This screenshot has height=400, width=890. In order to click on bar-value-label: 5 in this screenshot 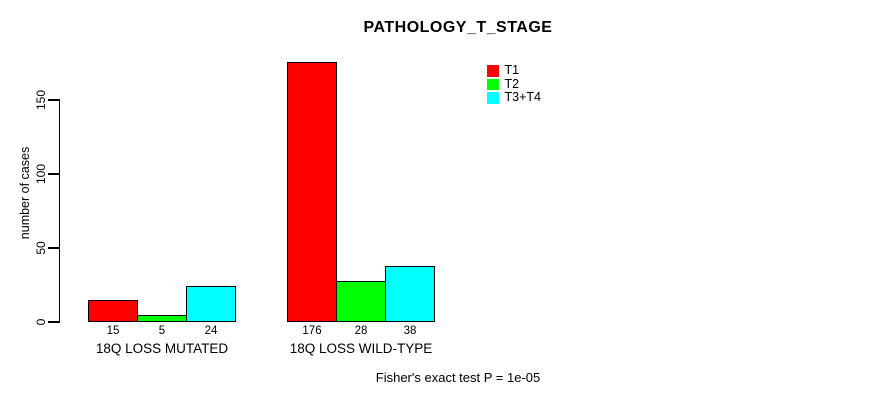, I will do `click(162, 331)`.